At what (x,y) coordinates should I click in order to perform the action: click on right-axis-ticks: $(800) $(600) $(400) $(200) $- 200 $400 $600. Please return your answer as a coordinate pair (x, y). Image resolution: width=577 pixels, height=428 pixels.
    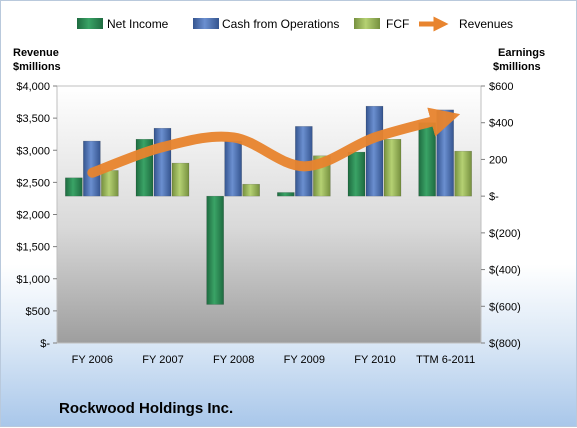
    Looking at the image, I should click on (501, 215).